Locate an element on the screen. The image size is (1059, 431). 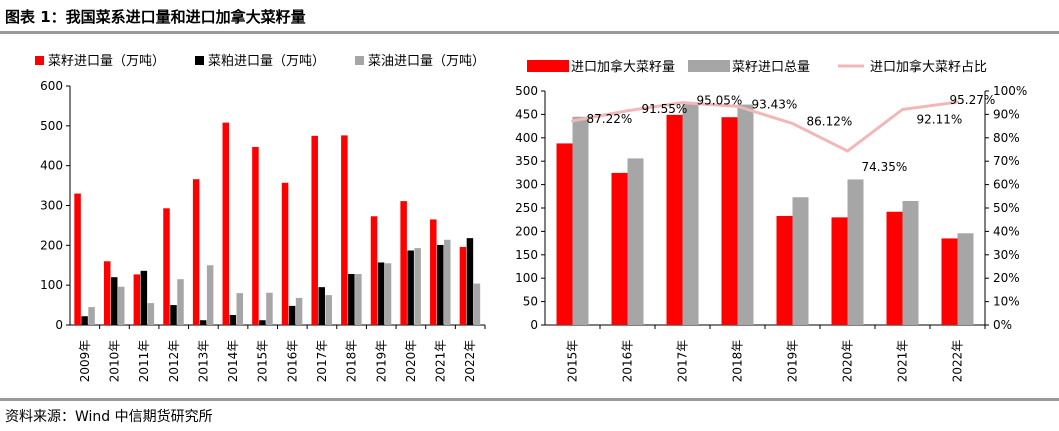
y2-tick-label: 60% is located at coordinates (1006, 185).